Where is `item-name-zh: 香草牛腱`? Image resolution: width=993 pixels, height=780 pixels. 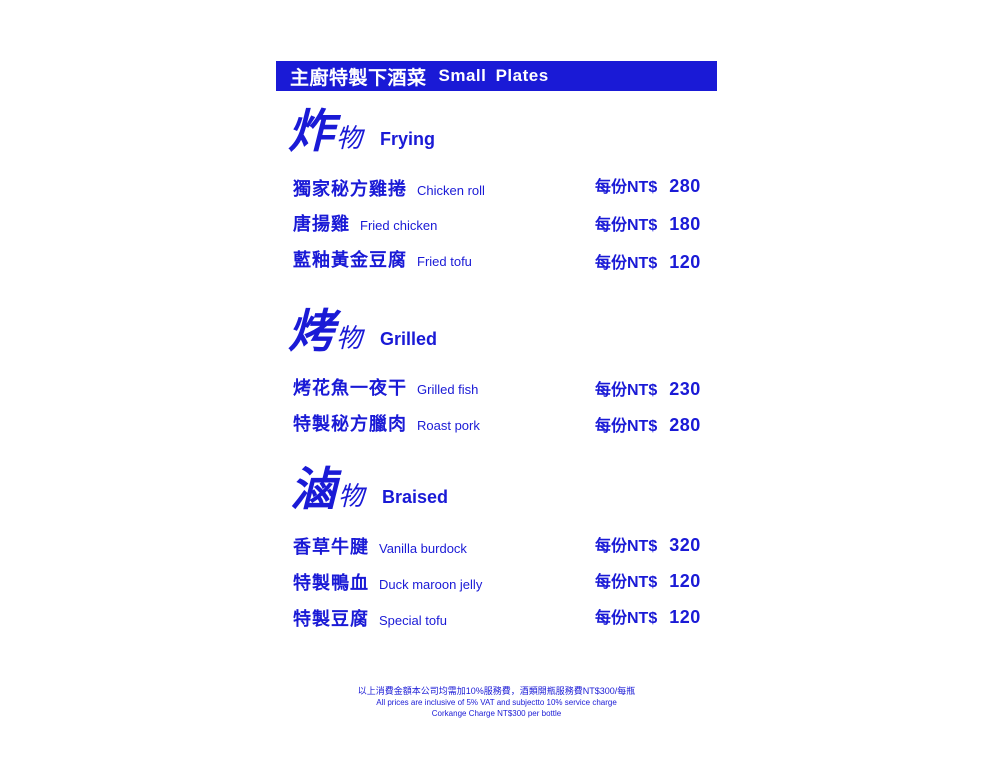
item-name-zh: 香草牛腱 is located at coordinates (331, 547).